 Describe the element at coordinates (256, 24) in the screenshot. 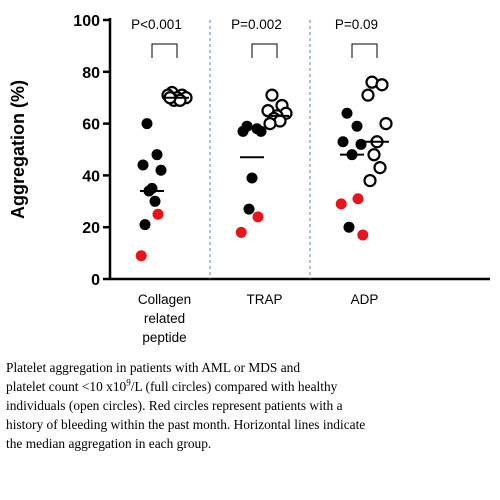

I see `p-value-label: P=0.002` at that location.